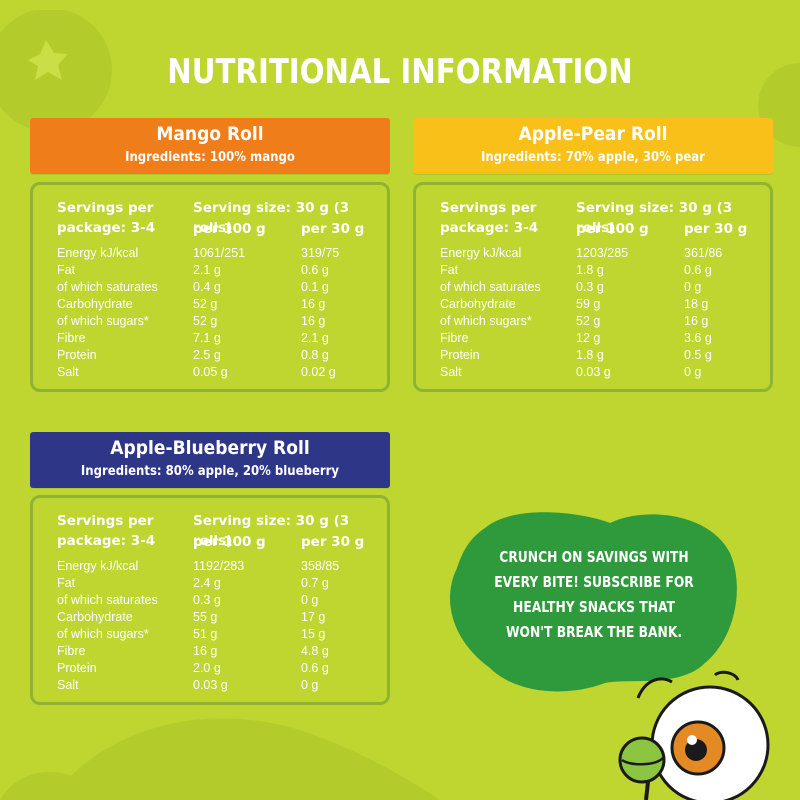 The width and height of the screenshot is (800, 800). I want to click on table-row: Energy kJ/kcal 1192/283 358/85, so click(217, 566).